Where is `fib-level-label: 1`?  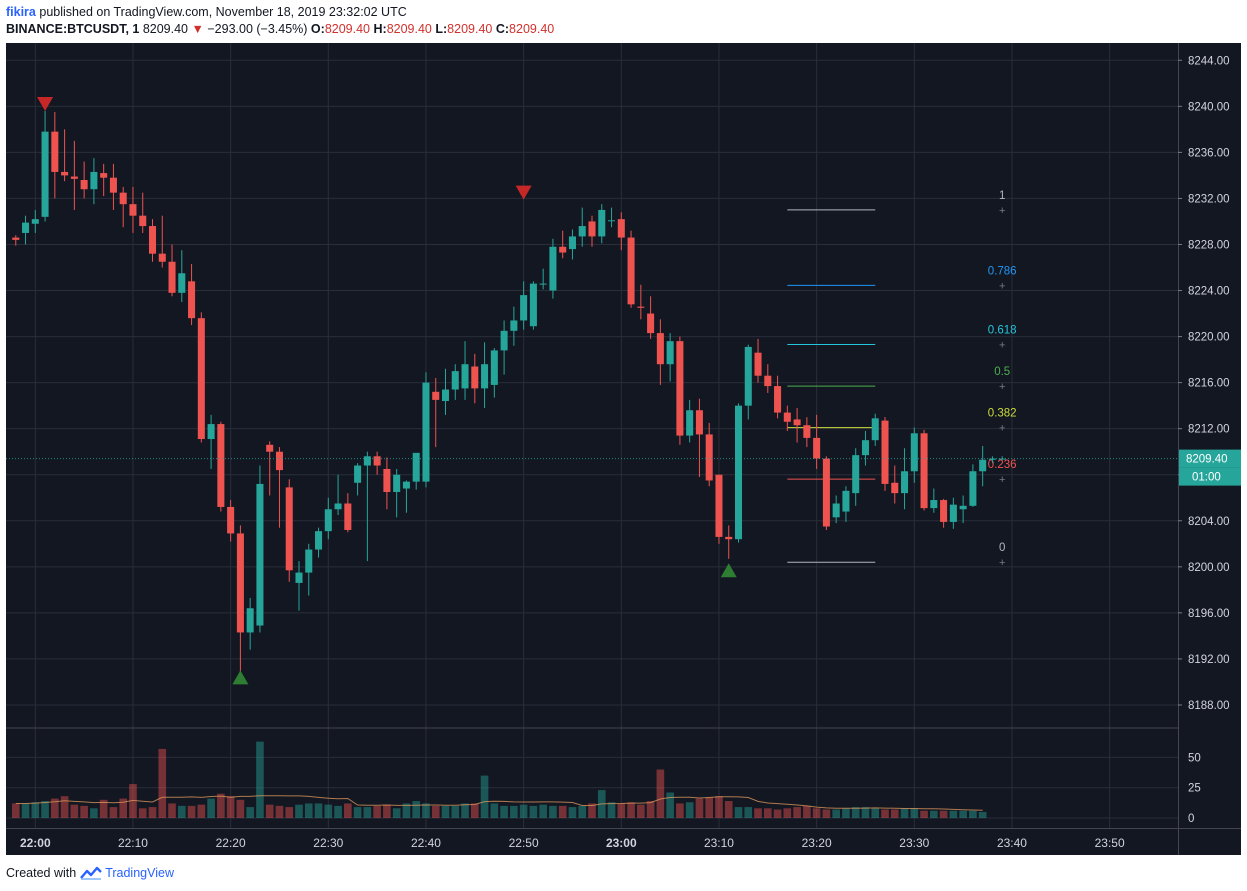
fib-level-label: 1 is located at coordinates (1002, 196).